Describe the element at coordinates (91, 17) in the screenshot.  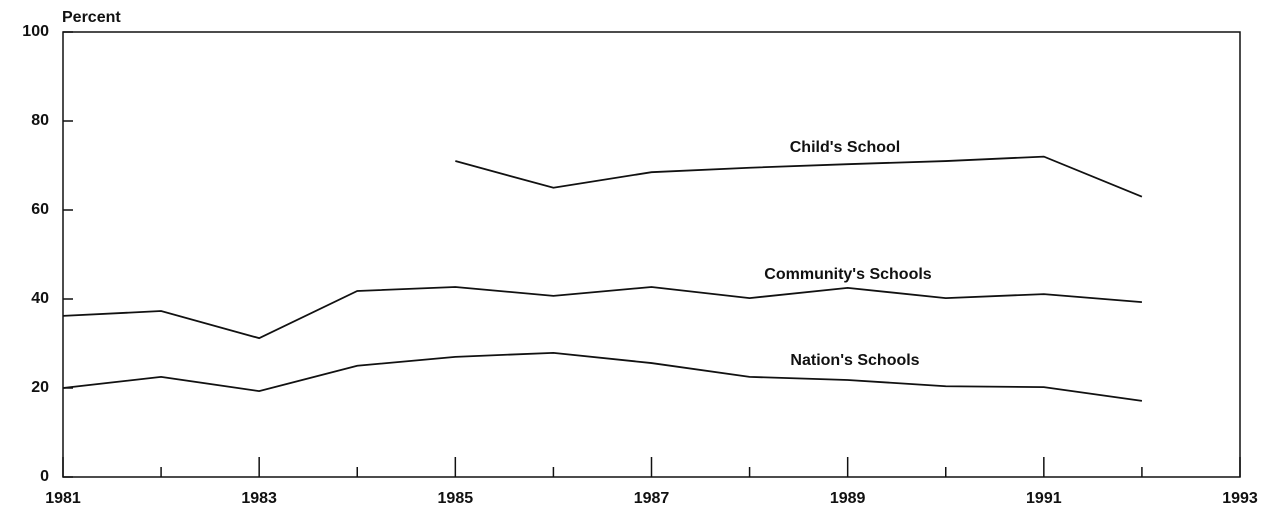
I see `y-axis-label: Percent` at that location.